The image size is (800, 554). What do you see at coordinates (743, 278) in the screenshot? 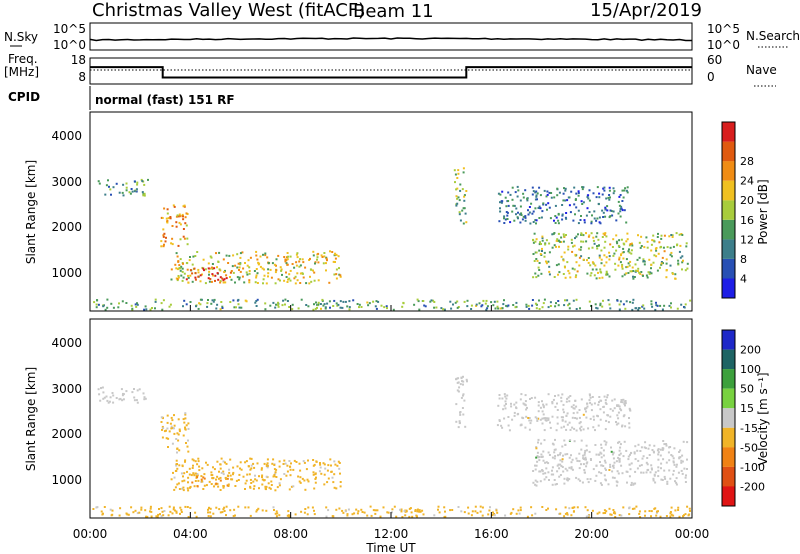
I see `colorbar-tick: 4` at bounding box center [743, 278].